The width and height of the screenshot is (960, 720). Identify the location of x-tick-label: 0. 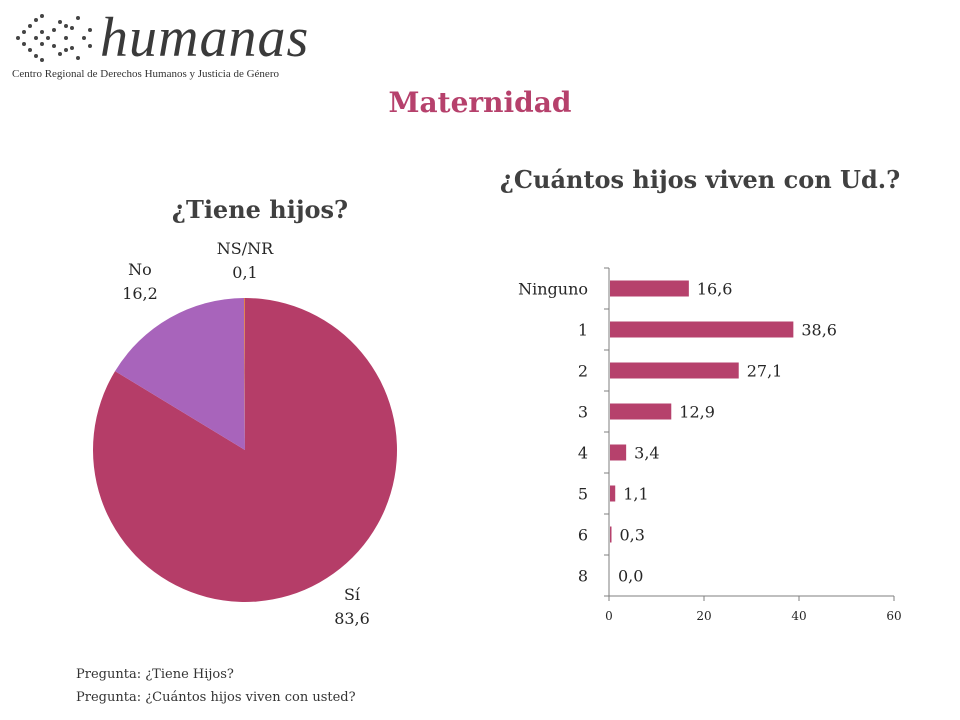
(609, 616).